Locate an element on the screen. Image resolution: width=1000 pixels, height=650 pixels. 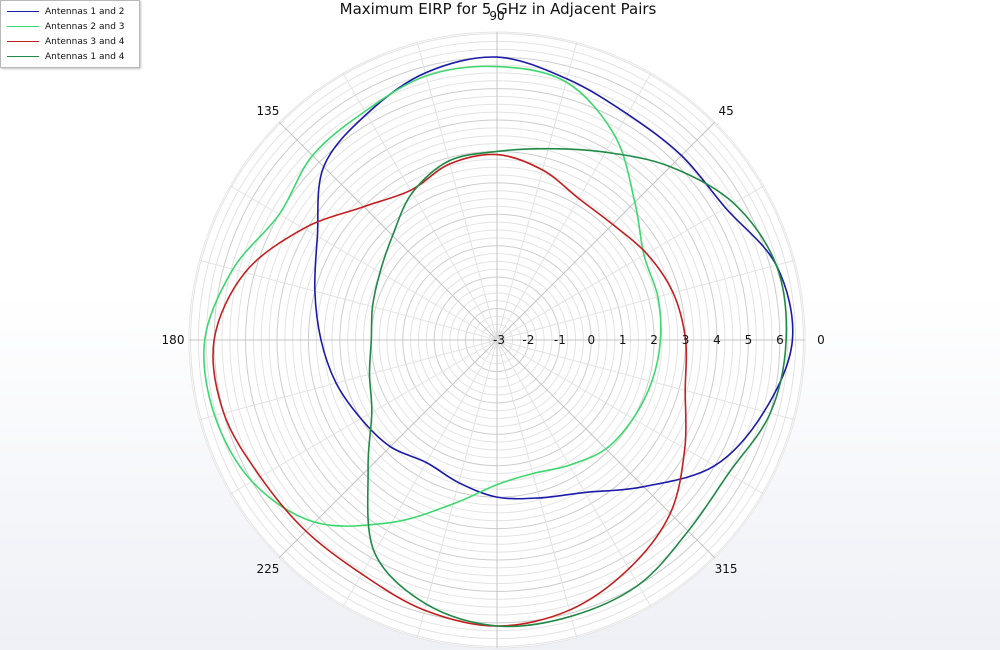
legend-label: Antennas 2 and 3 is located at coordinates (85, 26).